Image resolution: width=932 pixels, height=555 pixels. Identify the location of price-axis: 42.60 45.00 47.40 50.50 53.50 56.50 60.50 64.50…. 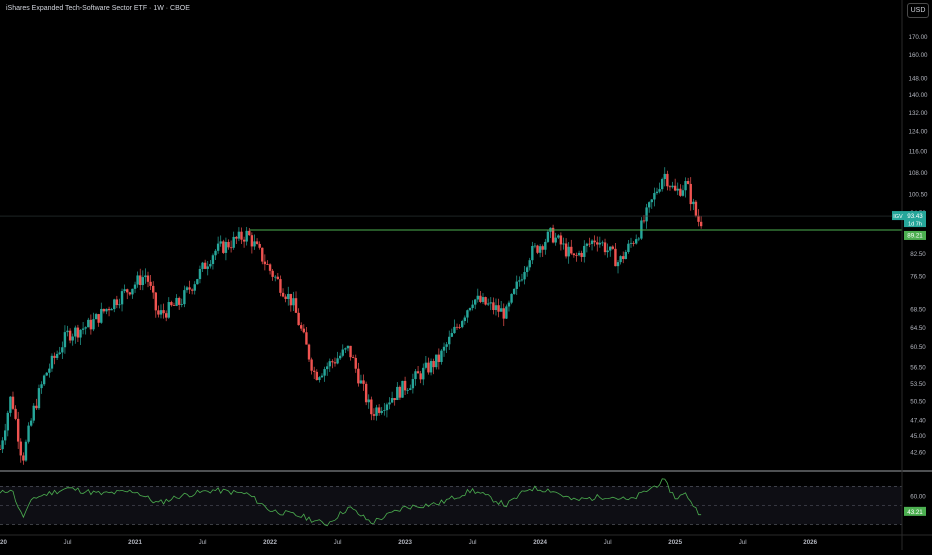
(914, 275).